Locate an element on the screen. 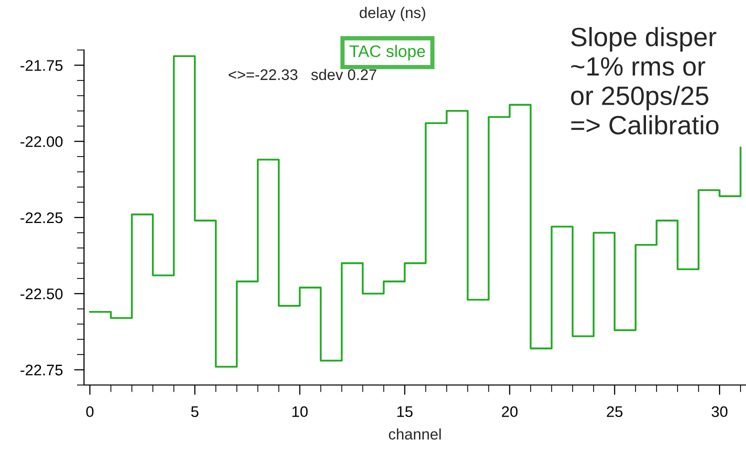 Image resolution: width=746 pixels, height=465 pixels. y-tick-label: -22.00 is located at coordinates (41, 142).